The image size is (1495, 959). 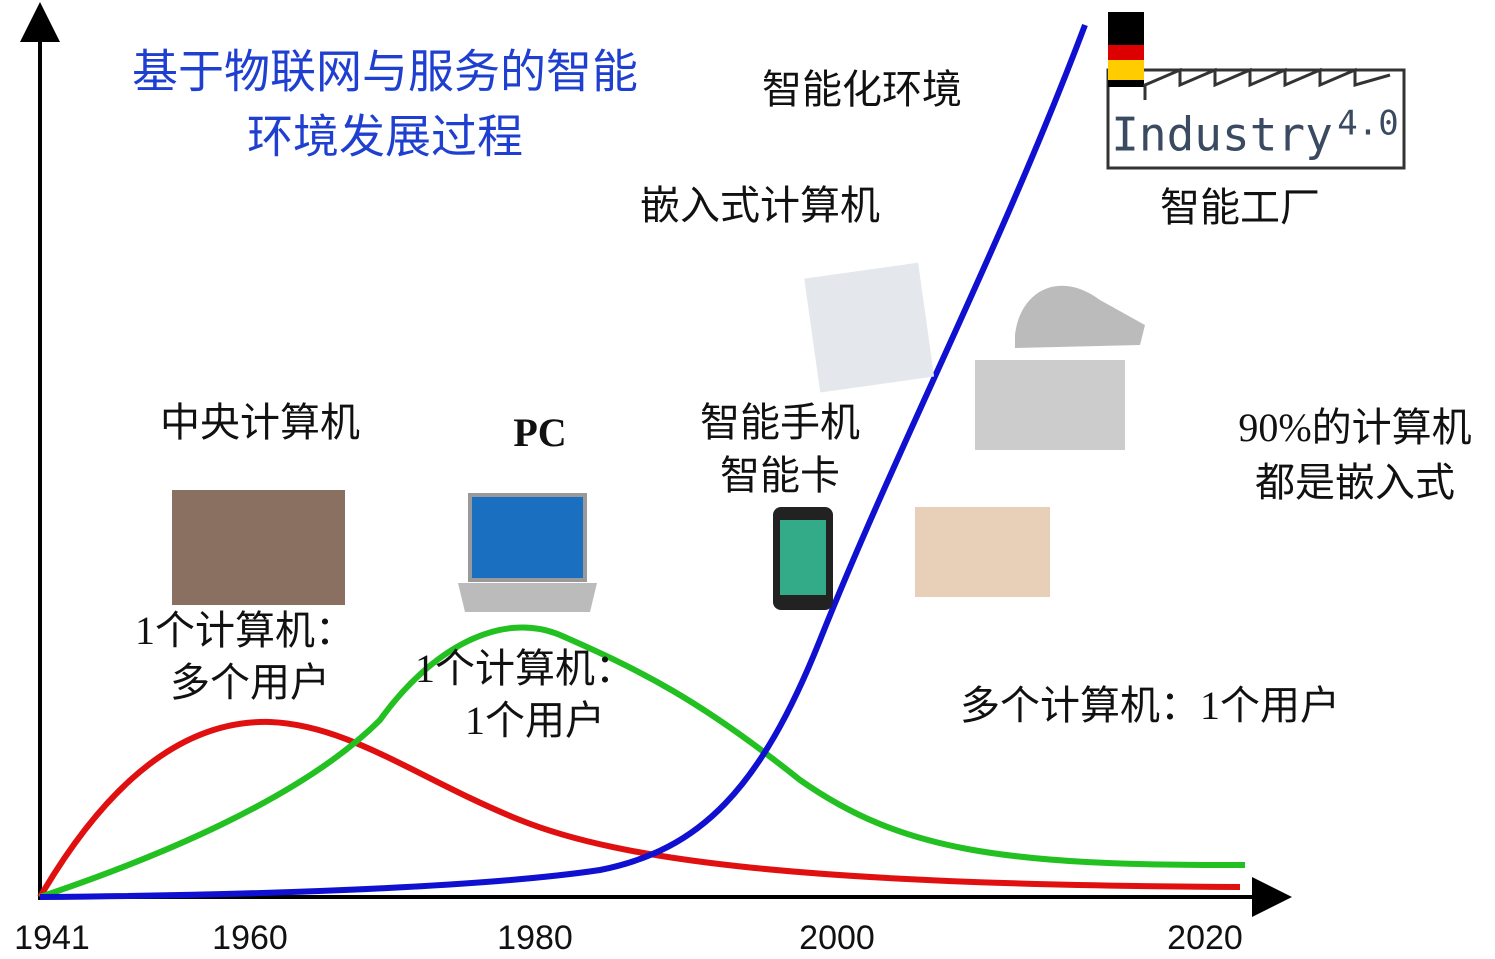 What do you see at coordinates (862, 90) in the screenshot?
I see `stage-label: 智能化环境` at bounding box center [862, 90].